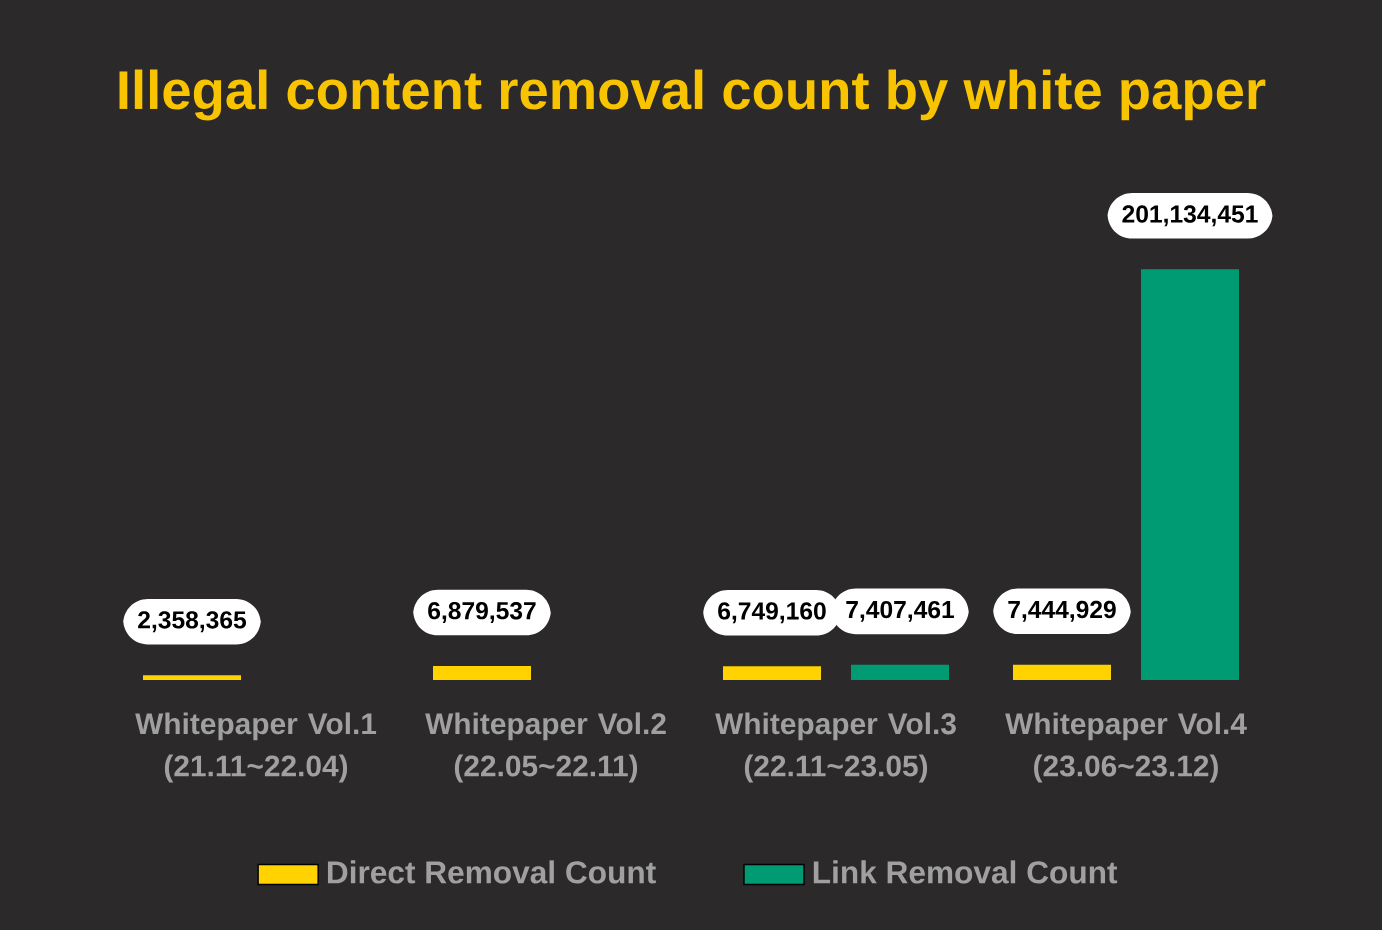  What do you see at coordinates (965, 872) in the screenshot?
I see `legend-label: Link Removal Count` at bounding box center [965, 872].